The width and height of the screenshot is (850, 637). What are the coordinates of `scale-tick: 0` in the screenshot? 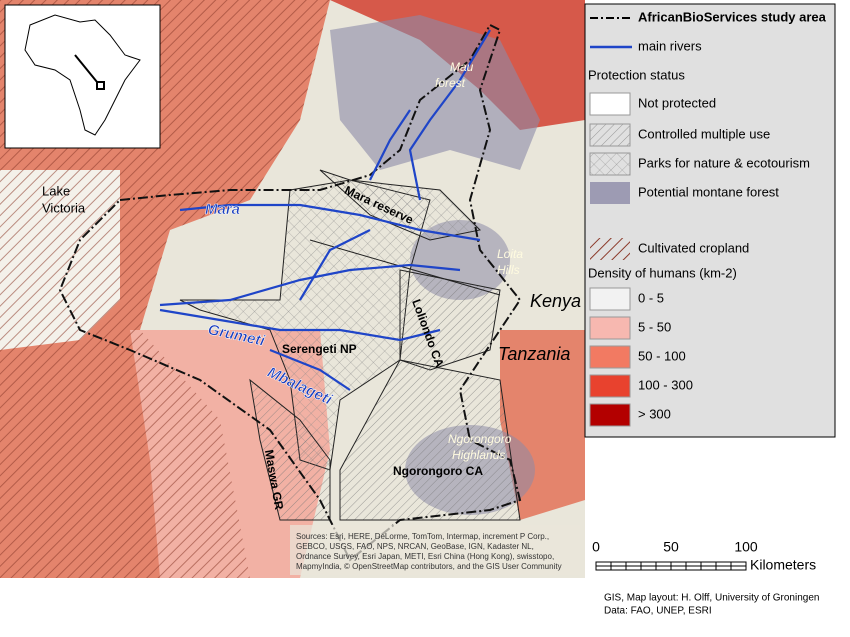 It's located at (596, 547).